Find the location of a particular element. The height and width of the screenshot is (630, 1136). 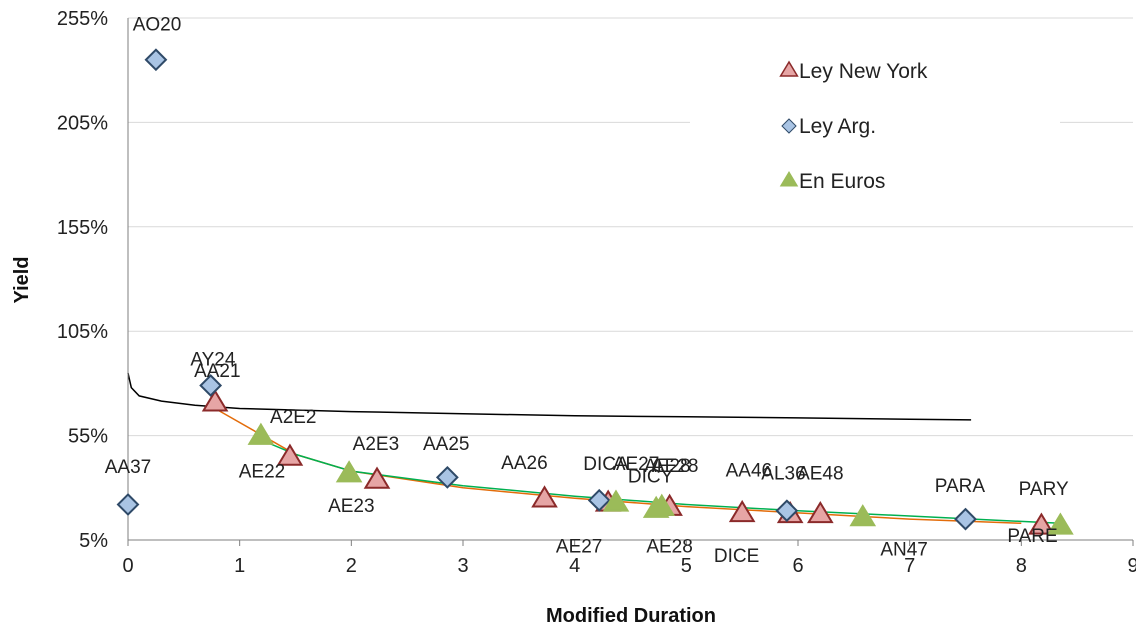

y-tick-label: 105% is located at coordinates (82, 332).